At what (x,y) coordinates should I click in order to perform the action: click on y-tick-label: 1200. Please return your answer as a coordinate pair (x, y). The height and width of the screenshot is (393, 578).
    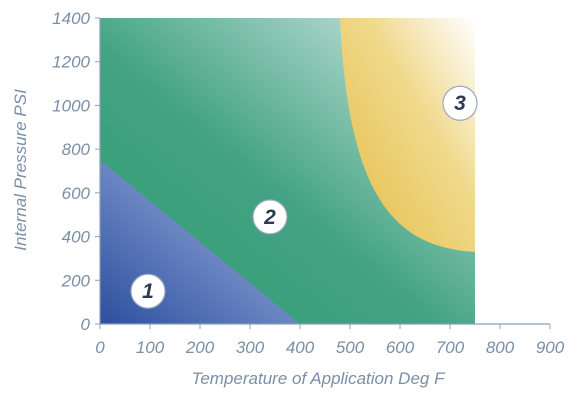
    Looking at the image, I should click on (71, 62).